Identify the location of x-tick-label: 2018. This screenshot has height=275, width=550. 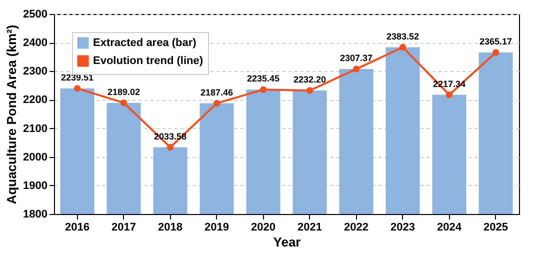
(170, 228).